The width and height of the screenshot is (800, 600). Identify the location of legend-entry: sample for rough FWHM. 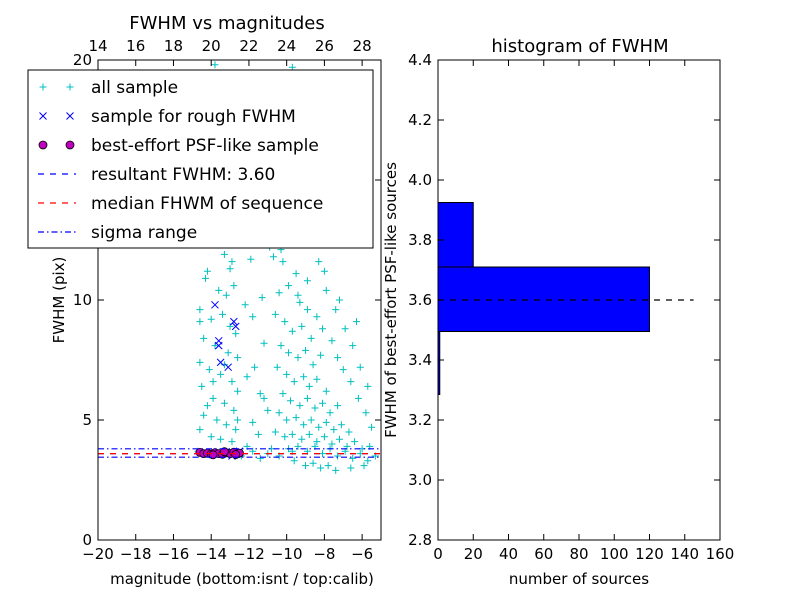
(167, 117).